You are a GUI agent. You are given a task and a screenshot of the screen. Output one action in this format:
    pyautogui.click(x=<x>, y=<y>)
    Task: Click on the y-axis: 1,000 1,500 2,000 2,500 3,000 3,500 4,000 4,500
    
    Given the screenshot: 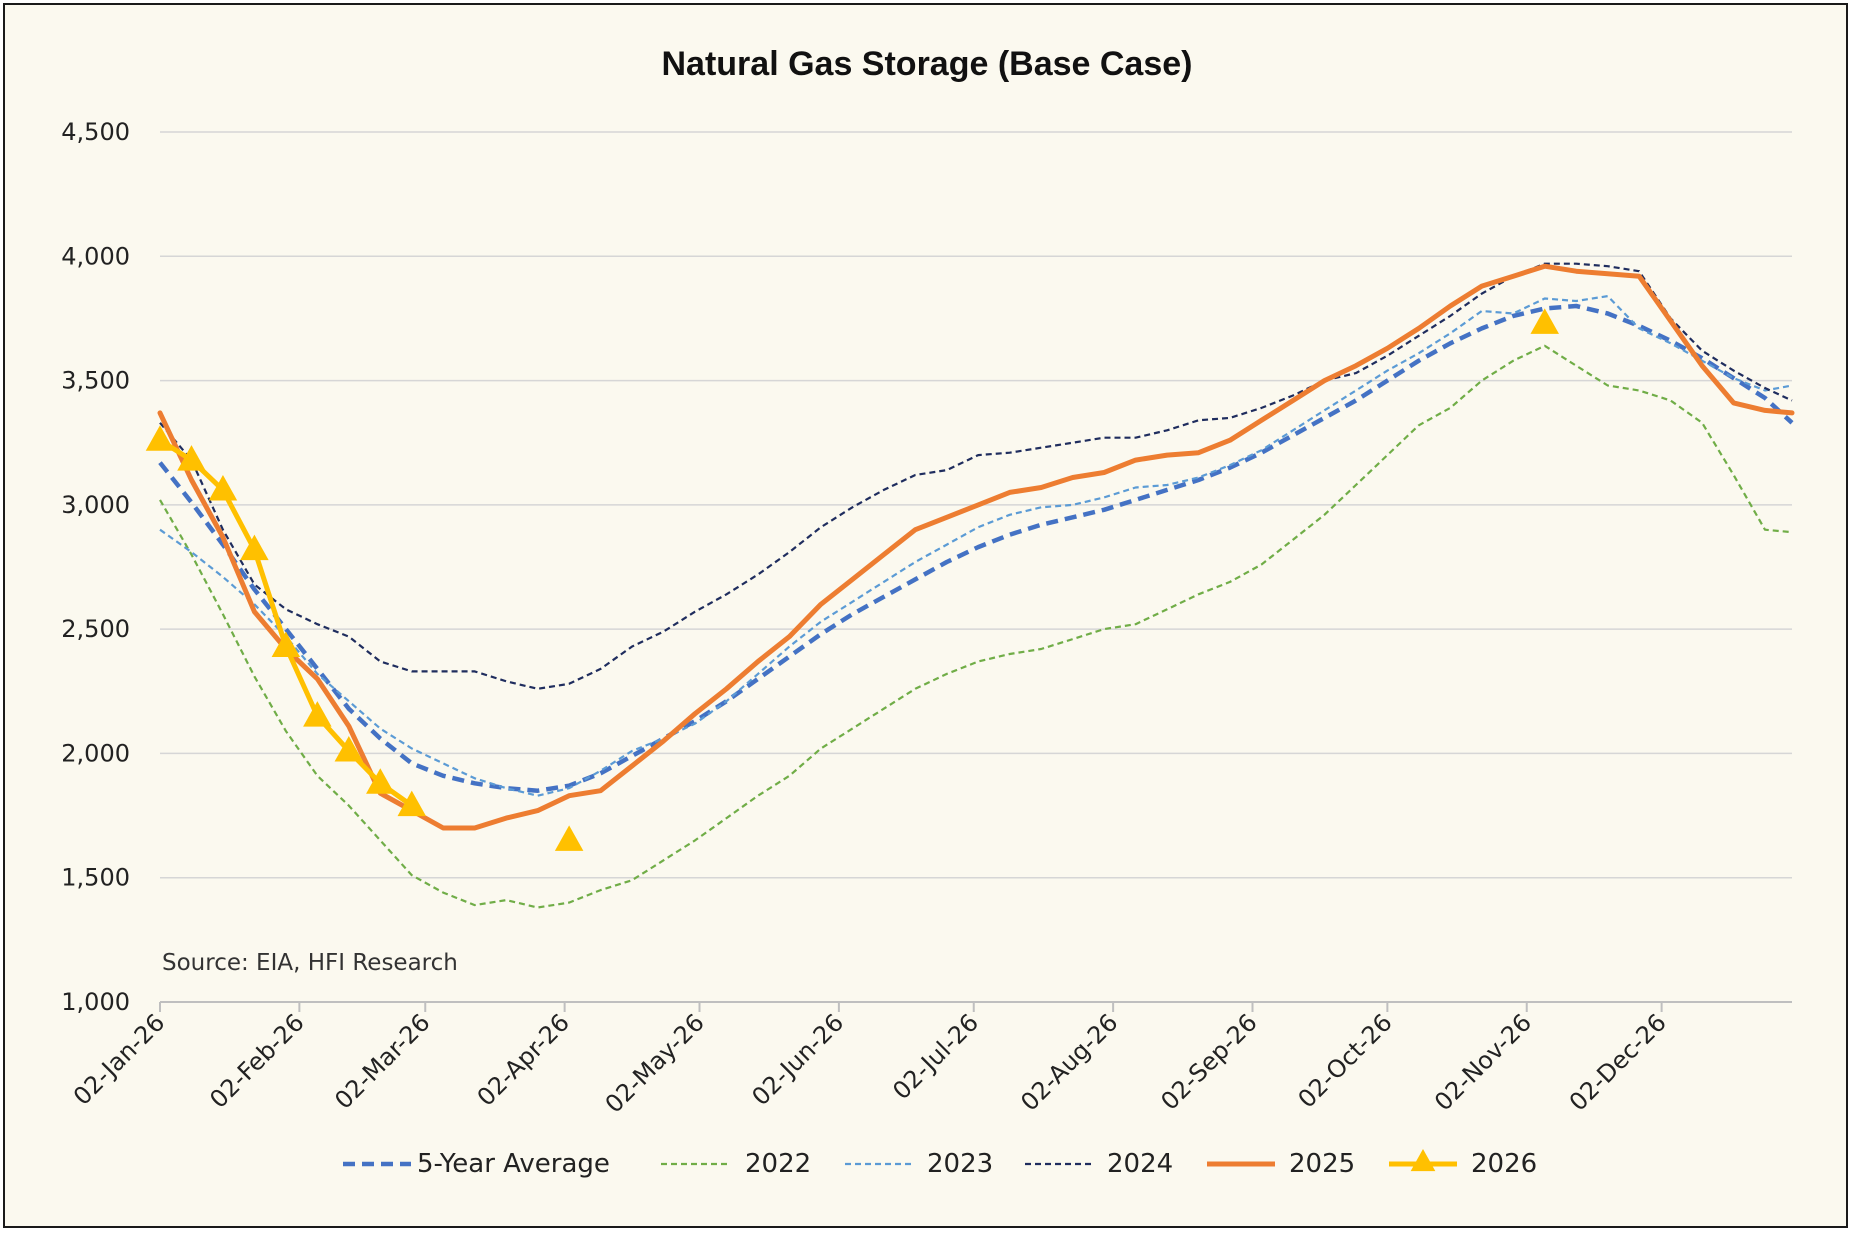 What is the action you would take?
    pyautogui.click(x=95, y=567)
    